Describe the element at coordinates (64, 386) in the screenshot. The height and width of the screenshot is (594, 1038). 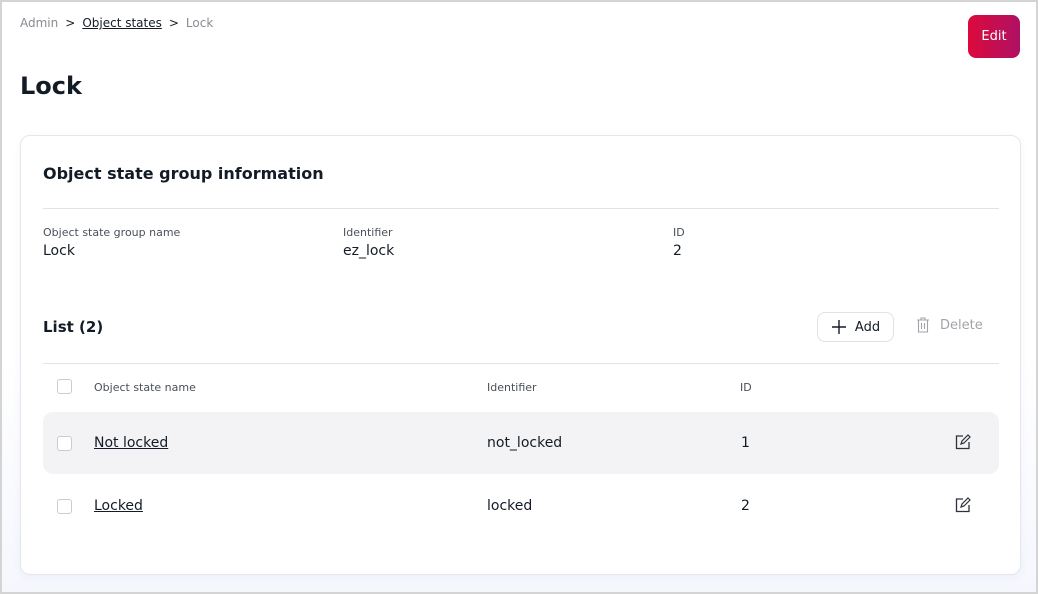
I see `select-all-checkbox` at that location.